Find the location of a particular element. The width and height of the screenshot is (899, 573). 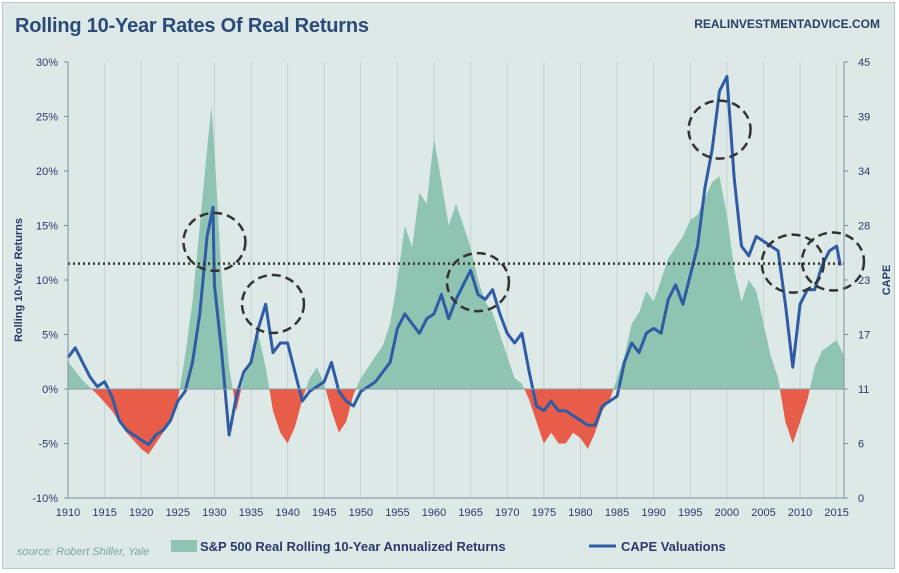

source-note: source: Robert Shiller, Yale is located at coordinates (83, 552).